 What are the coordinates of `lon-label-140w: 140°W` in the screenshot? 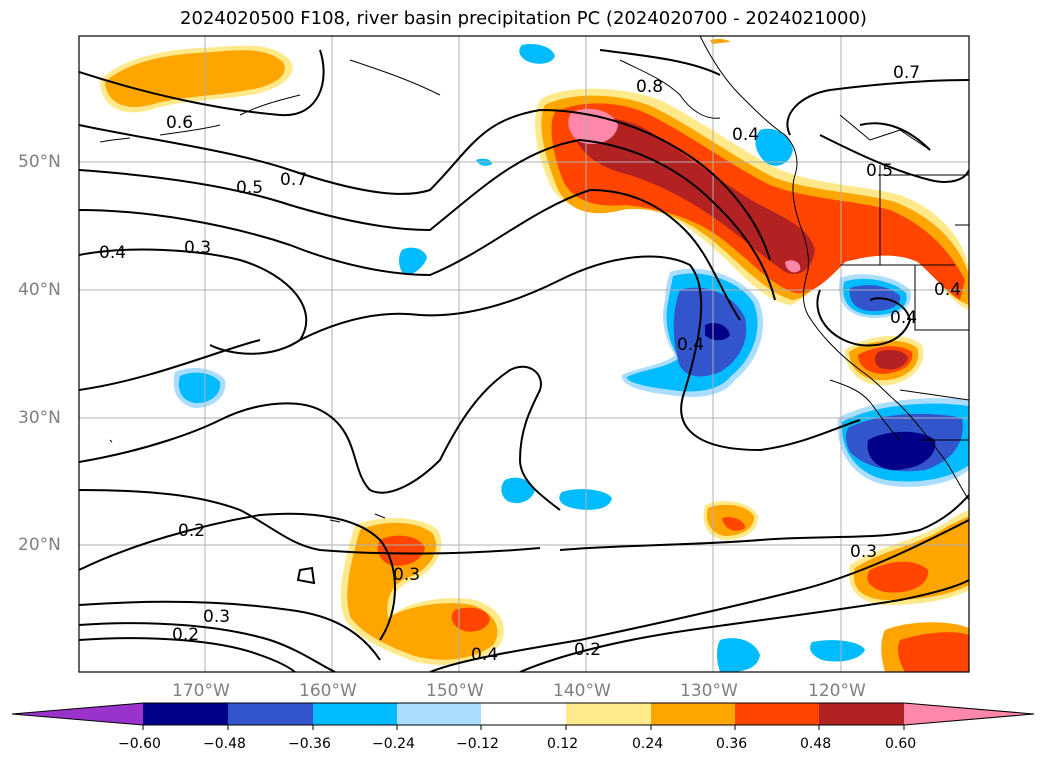 It's located at (582, 691).